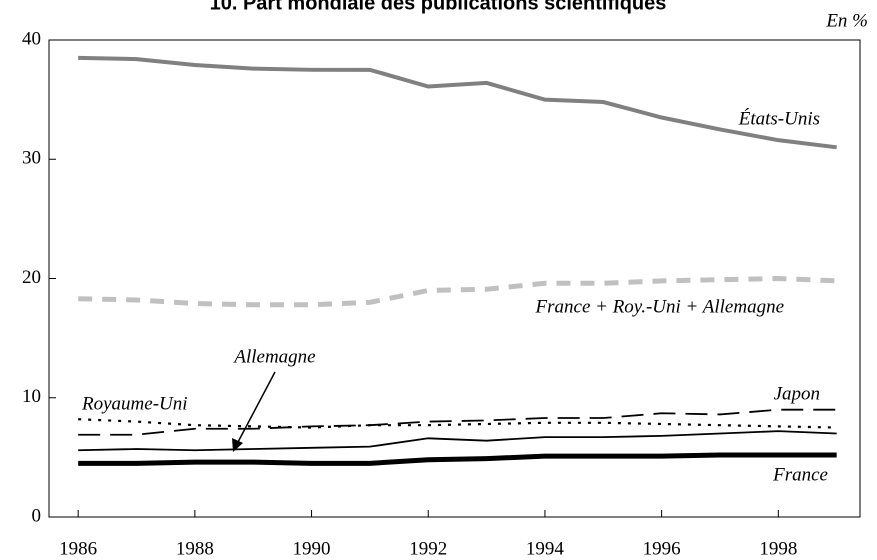 The width and height of the screenshot is (877, 560). Describe the element at coordinates (37, 515) in the screenshot. I see `y-tick-label: 0` at that location.